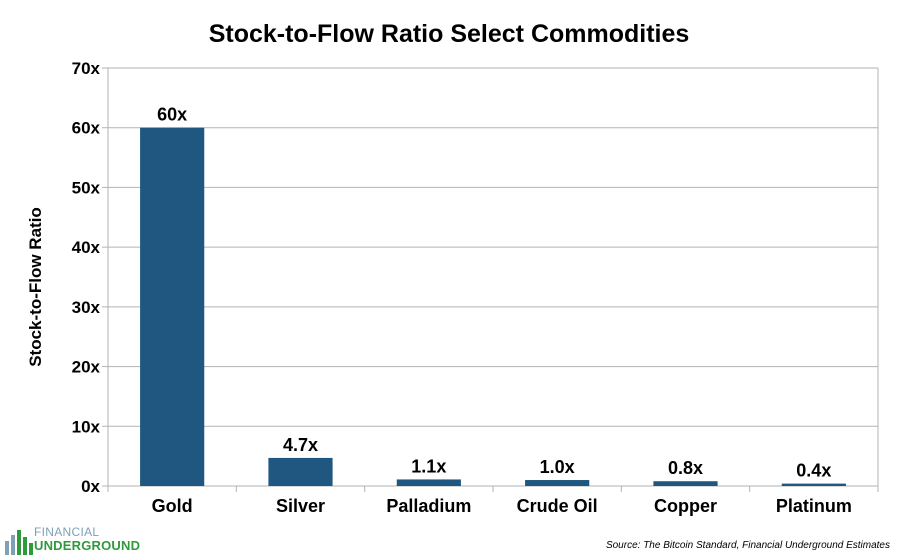 The width and height of the screenshot is (898, 557). Describe the element at coordinates (685, 468) in the screenshot. I see `data-label: 0.8x` at that location.